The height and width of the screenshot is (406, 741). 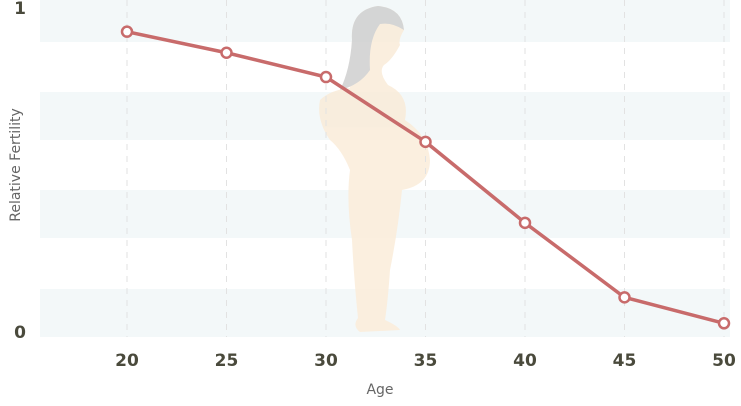 What do you see at coordinates (372, 48) in the screenshot?
I see `hair` at bounding box center [372, 48].